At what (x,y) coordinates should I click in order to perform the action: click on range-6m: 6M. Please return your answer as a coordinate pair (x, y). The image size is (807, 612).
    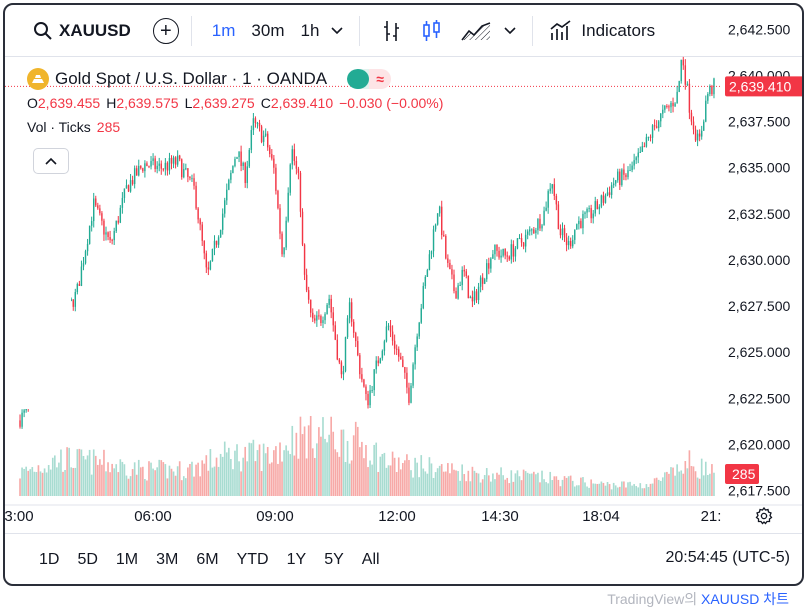
    Looking at the image, I should click on (207, 559).